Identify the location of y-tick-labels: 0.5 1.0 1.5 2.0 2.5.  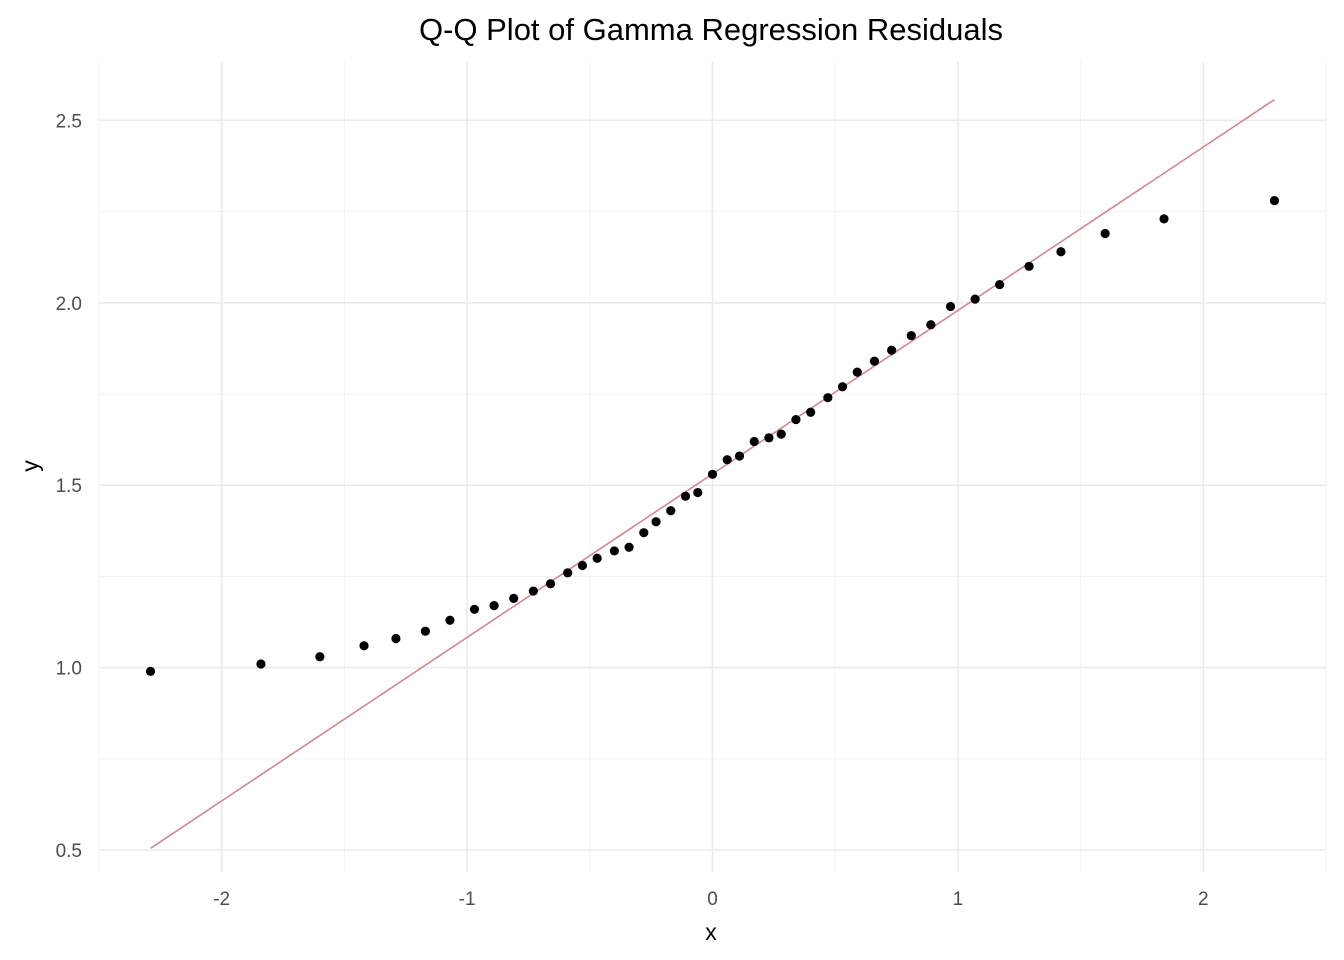
(69, 486).